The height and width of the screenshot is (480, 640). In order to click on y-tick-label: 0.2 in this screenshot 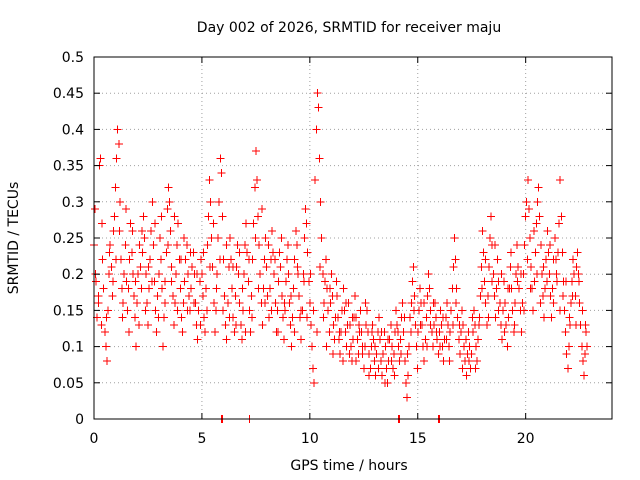, I will do `click(73, 275)`.